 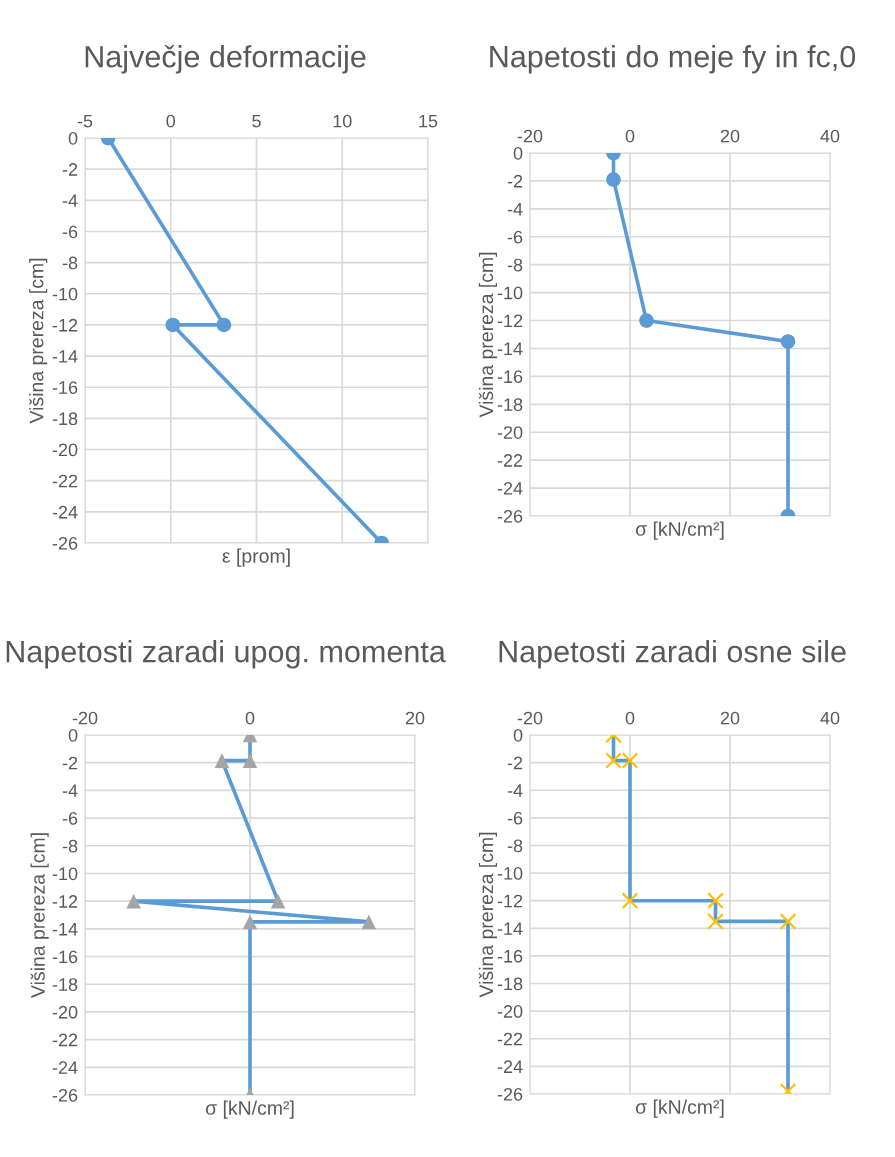 What do you see at coordinates (226, 654) in the screenshot?
I see `chart-title: Napetosti zaradi upog. momenta` at bounding box center [226, 654].